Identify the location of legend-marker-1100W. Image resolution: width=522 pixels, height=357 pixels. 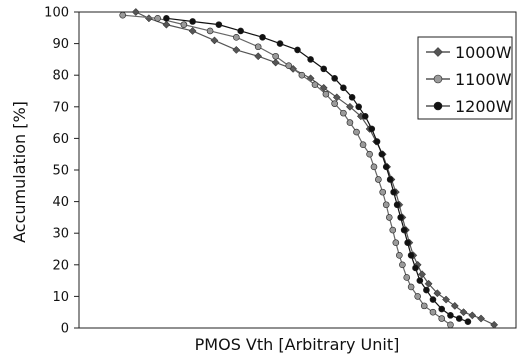
(438, 79).